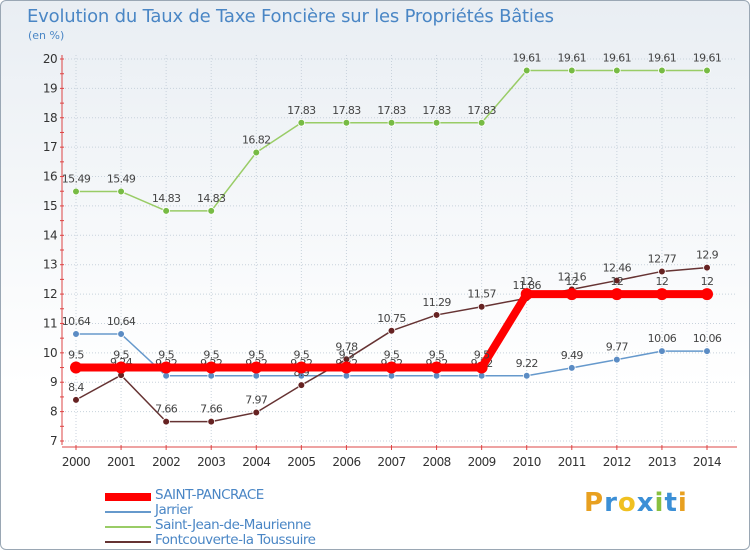  Describe the element at coordinates (617, 462) in the screenshot. I see `x-tick-label: 2012` at that location.